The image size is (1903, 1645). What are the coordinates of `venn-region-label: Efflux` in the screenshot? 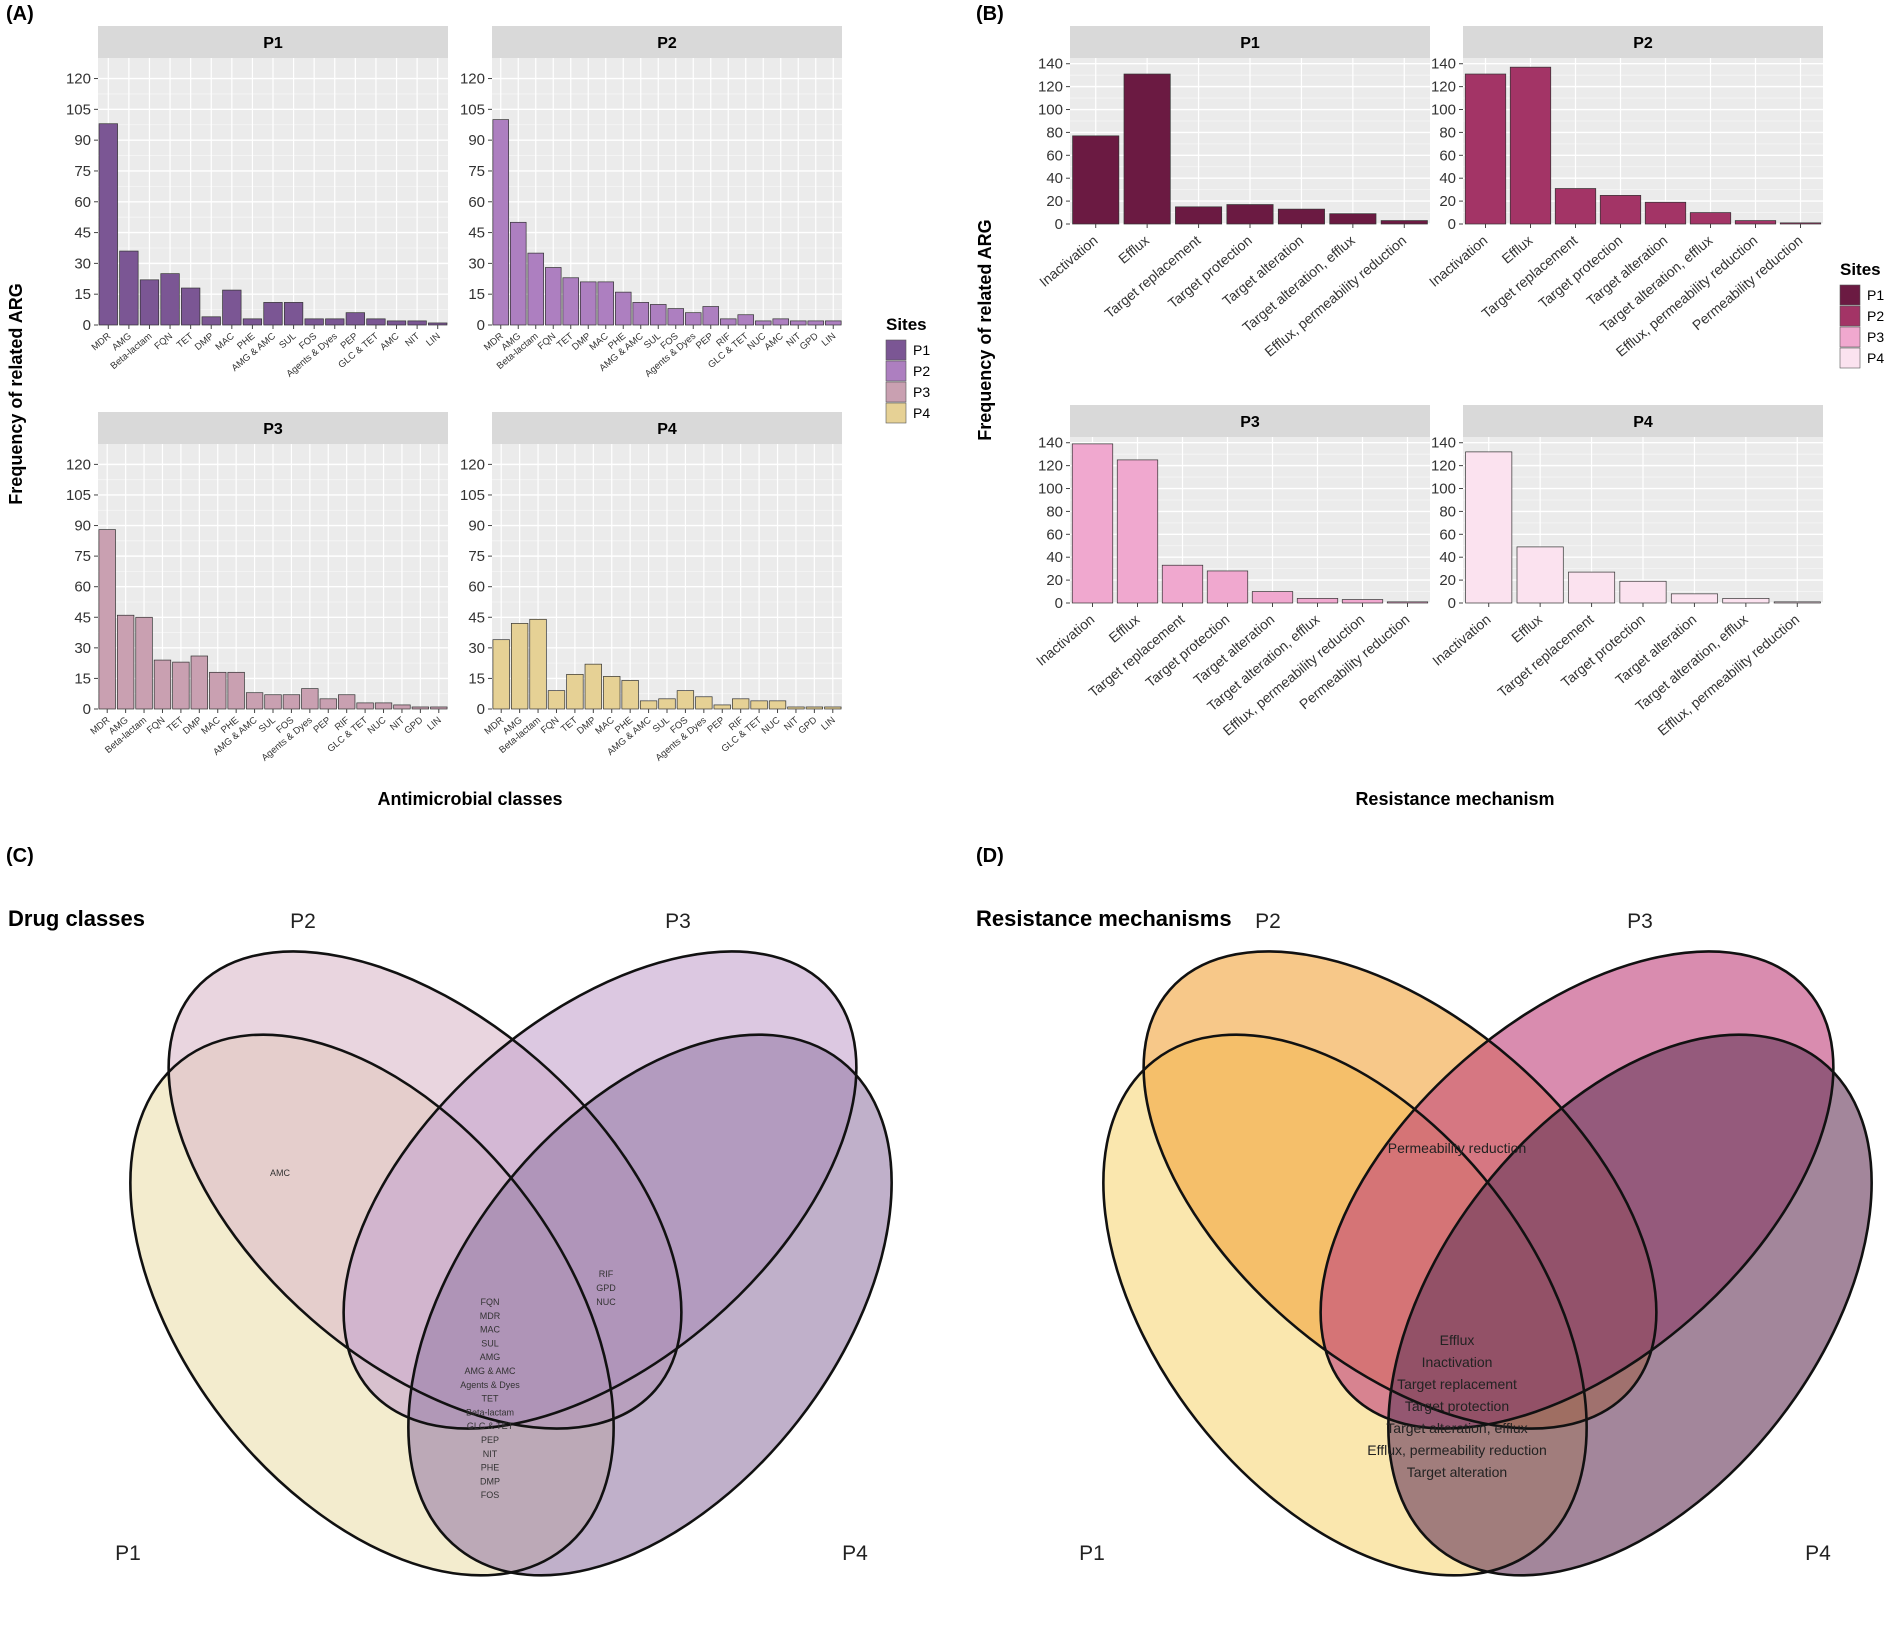 It's located at (1457, 1340).